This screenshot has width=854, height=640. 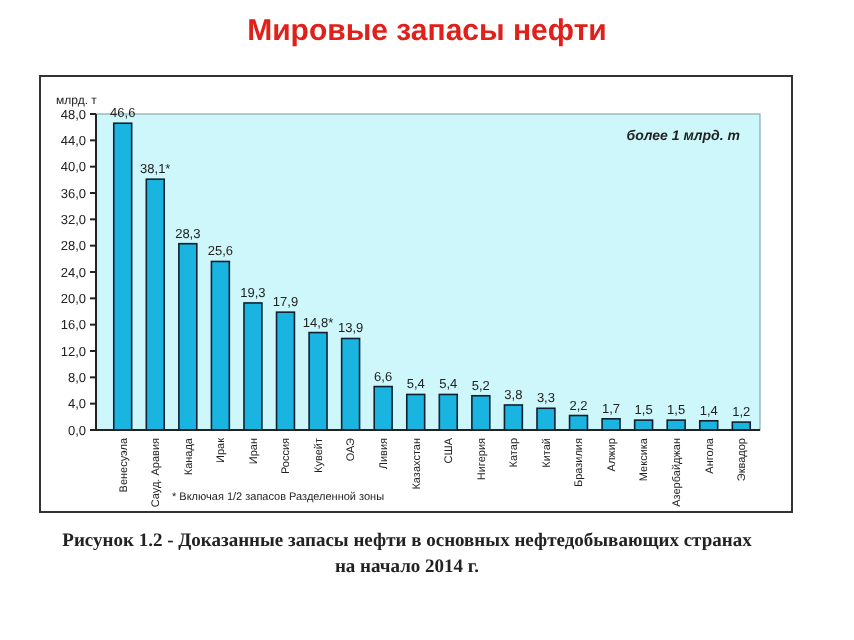 What do you see at coordinates (407, 555) in the screenshot?
I see `text: Рисунок 1.2 - Доказанные запасы нефти в основных нефтедобывающих странах на начало 2014 г.` at bounding box center [407, 555].